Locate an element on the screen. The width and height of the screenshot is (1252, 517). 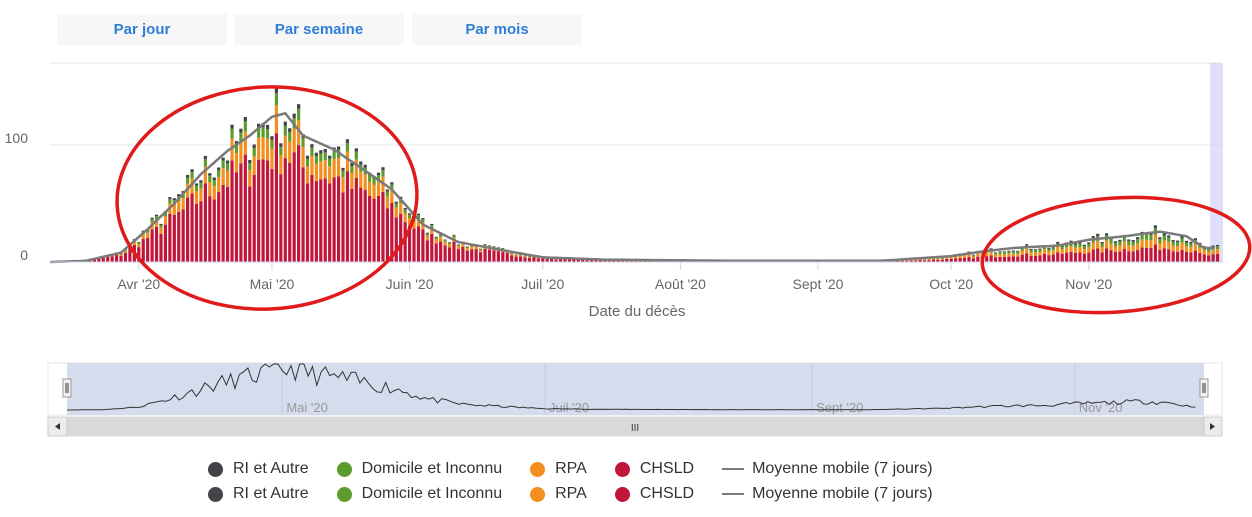
scrollbar-thumb is located at coordinates (635, 426).